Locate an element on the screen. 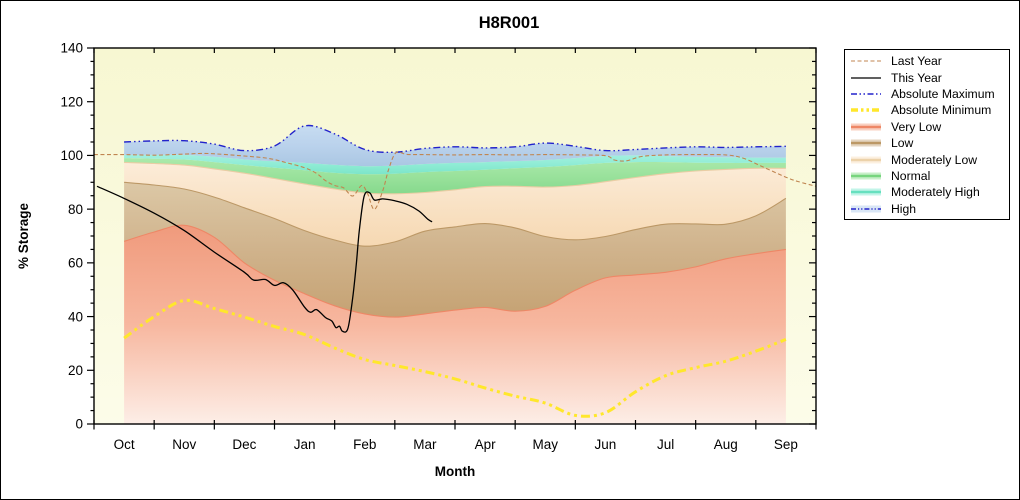 Image resolution: width=1020 pixels, height=500 pixels. legend-item-normal: Normal is located at coordinates (927, 176).